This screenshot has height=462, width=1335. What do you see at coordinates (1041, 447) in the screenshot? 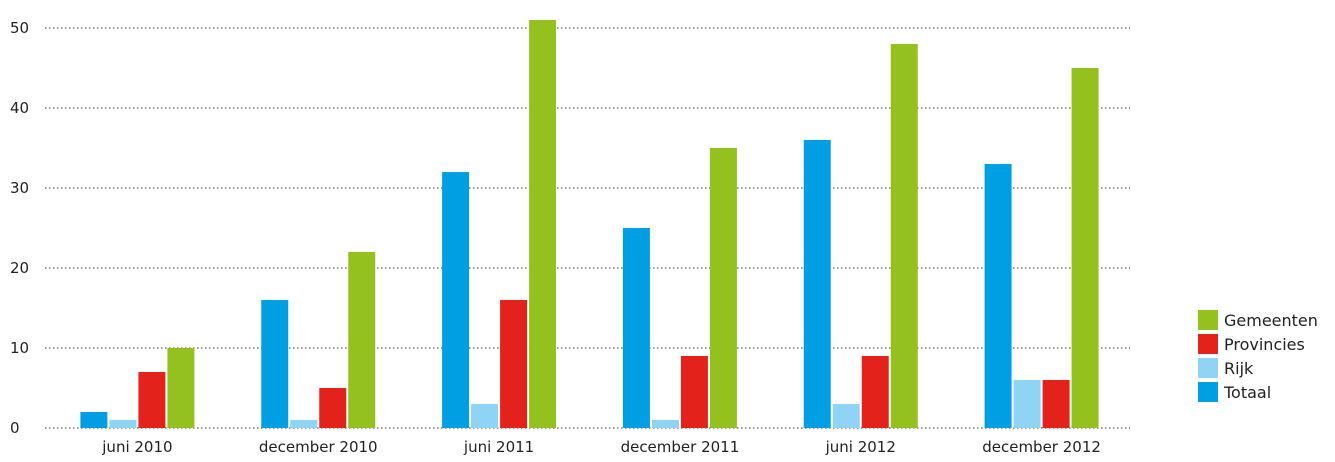
I see `x-tick-label: december 2012` at bounding box center [1041, 447].